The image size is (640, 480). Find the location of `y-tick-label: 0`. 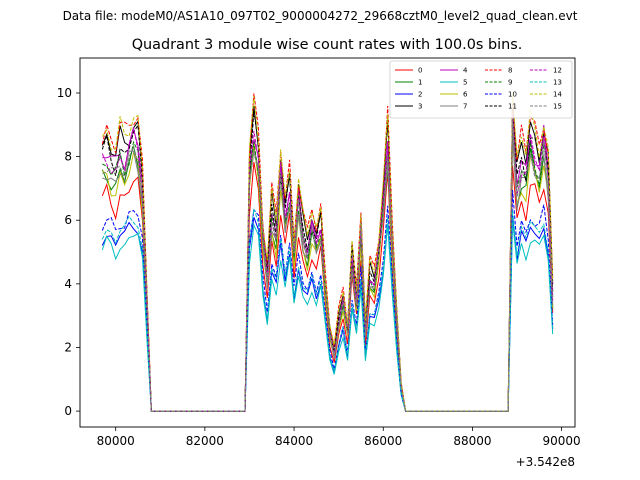

y-tick-label: 0 is located at coordinates (68, 411).